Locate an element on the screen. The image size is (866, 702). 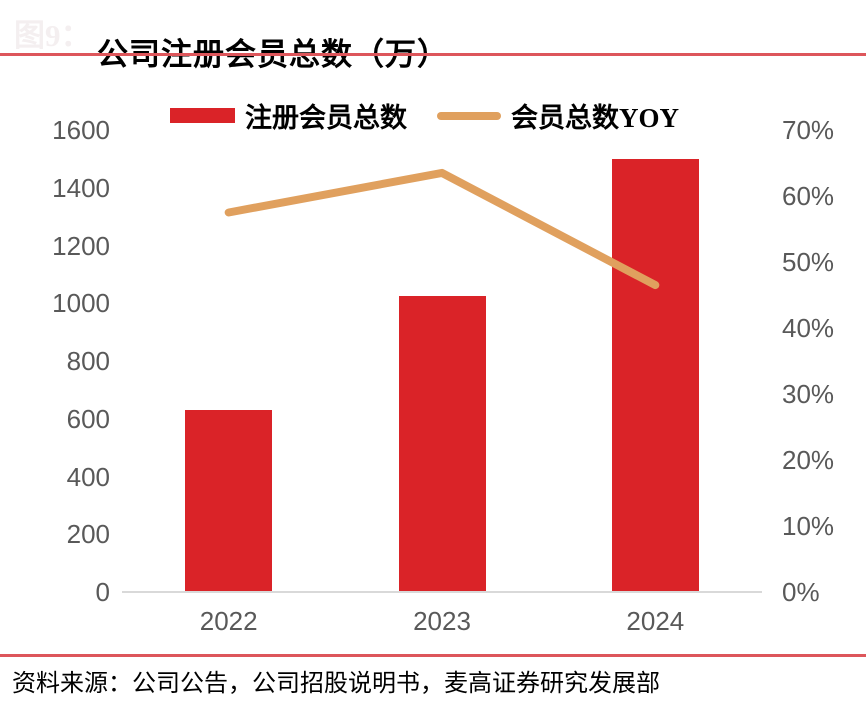
bar-series-swatch-icon is located at coordinates (202, 115).